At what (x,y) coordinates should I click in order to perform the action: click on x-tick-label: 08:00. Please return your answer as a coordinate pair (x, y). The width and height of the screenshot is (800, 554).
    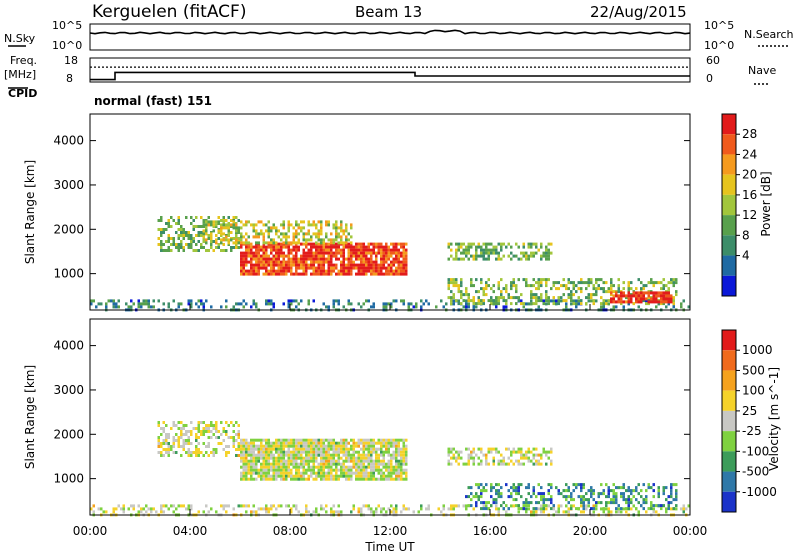
    Looking at the image, I should click on (290, 531).